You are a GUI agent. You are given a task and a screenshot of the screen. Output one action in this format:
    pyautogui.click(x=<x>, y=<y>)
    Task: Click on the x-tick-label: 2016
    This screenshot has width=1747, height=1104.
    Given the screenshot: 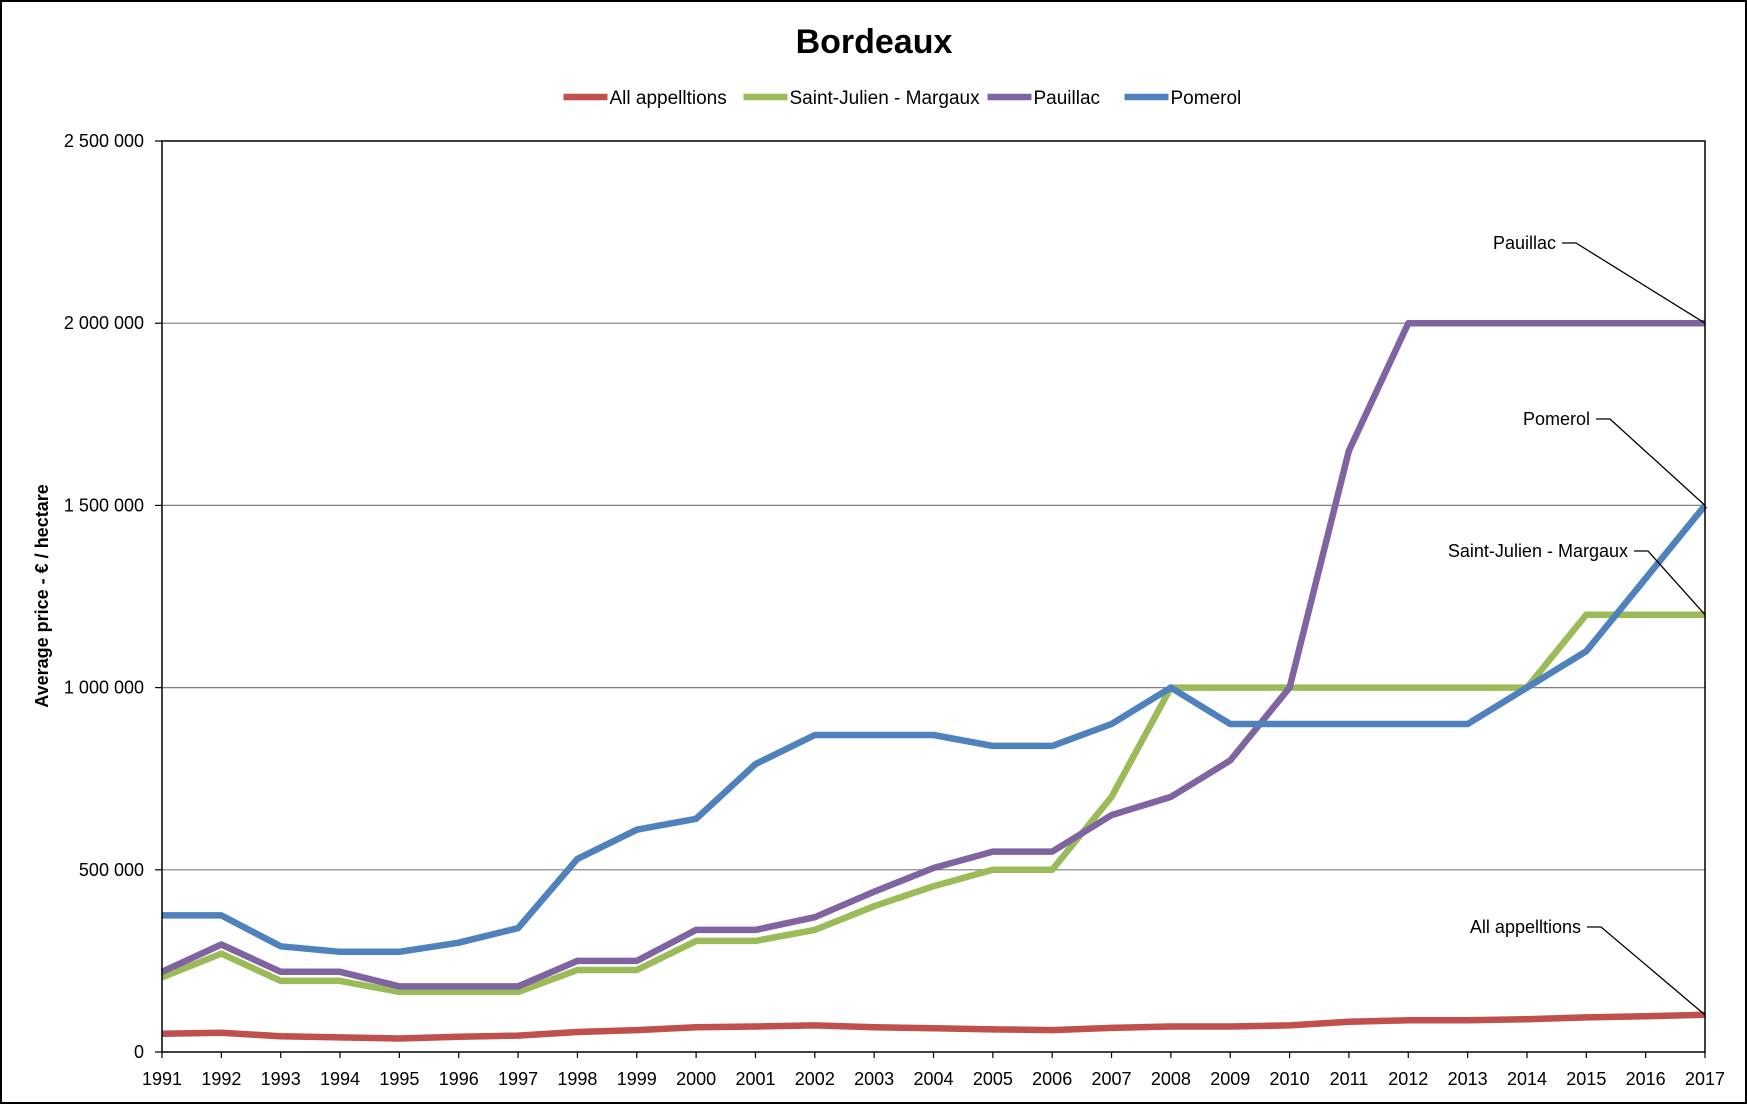 What is the action you would take?
    pyautogui.click(x=1646, y=1079)
    